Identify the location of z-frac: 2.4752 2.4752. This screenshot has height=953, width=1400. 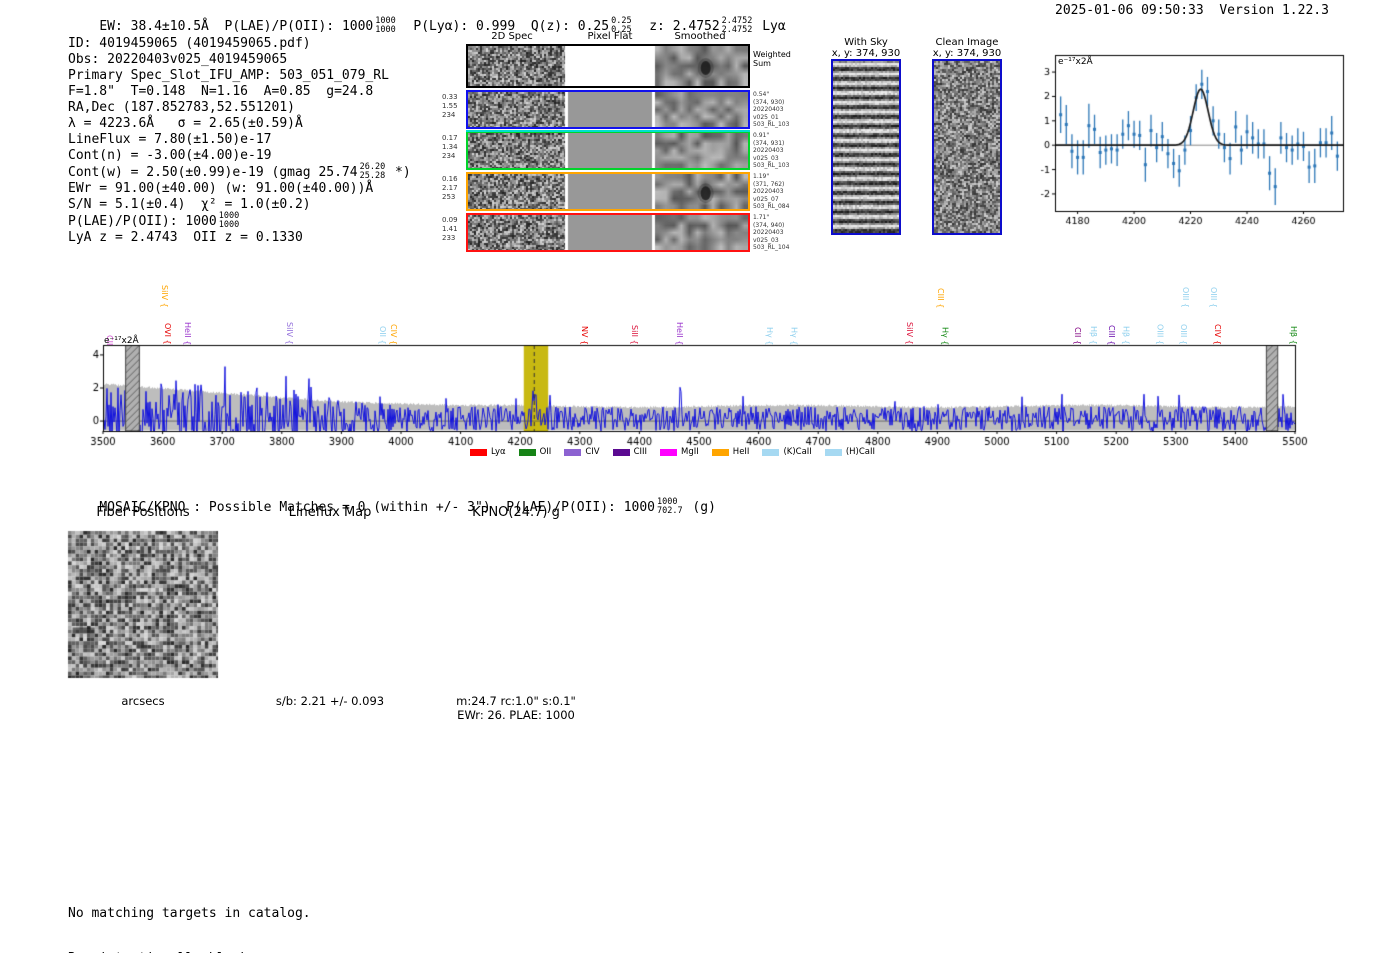
(737, 25).